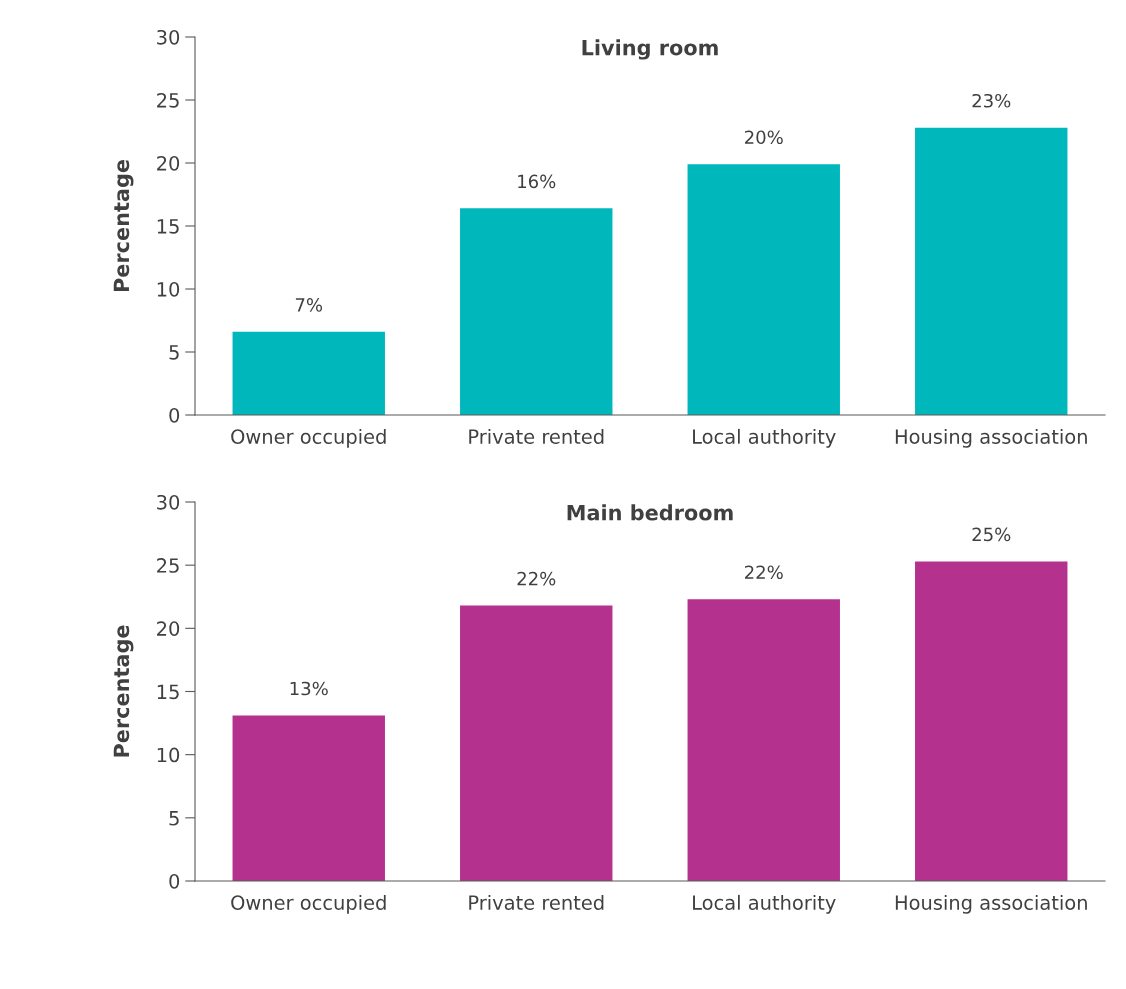 Image resolution: width=1126 pixels, height=989 pixels. What do you see at coordinates (991, 100) in the screenshot?
I see `data-label: 23%` at bounding box center [991, 100].